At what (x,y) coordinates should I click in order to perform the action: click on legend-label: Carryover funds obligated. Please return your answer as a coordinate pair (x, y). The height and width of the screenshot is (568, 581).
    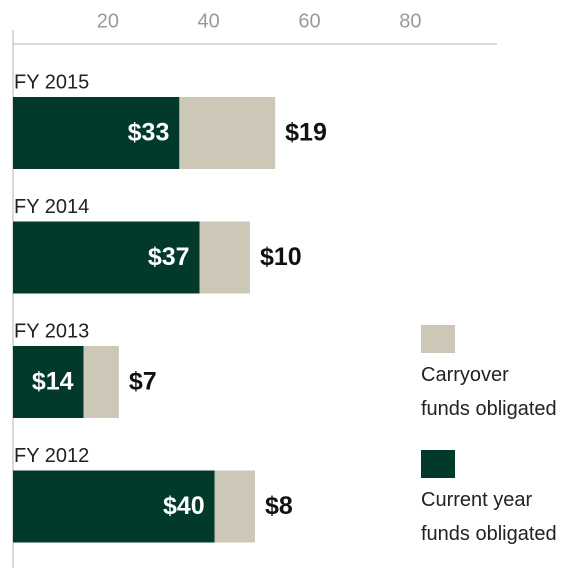
    Looking at the image, I should click on (489, 392).